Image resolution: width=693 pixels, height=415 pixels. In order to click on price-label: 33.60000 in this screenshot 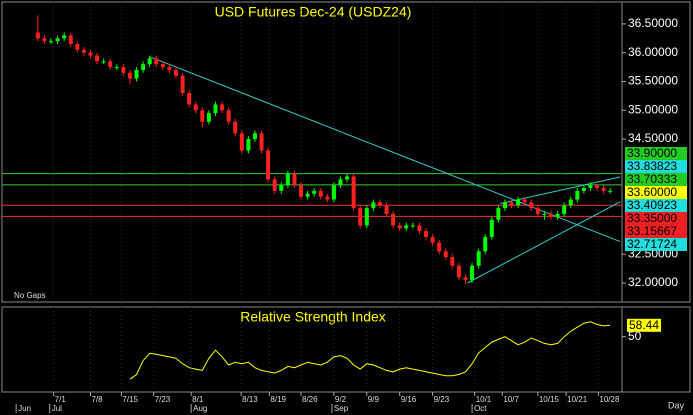, I will do `click(652, 192)`.